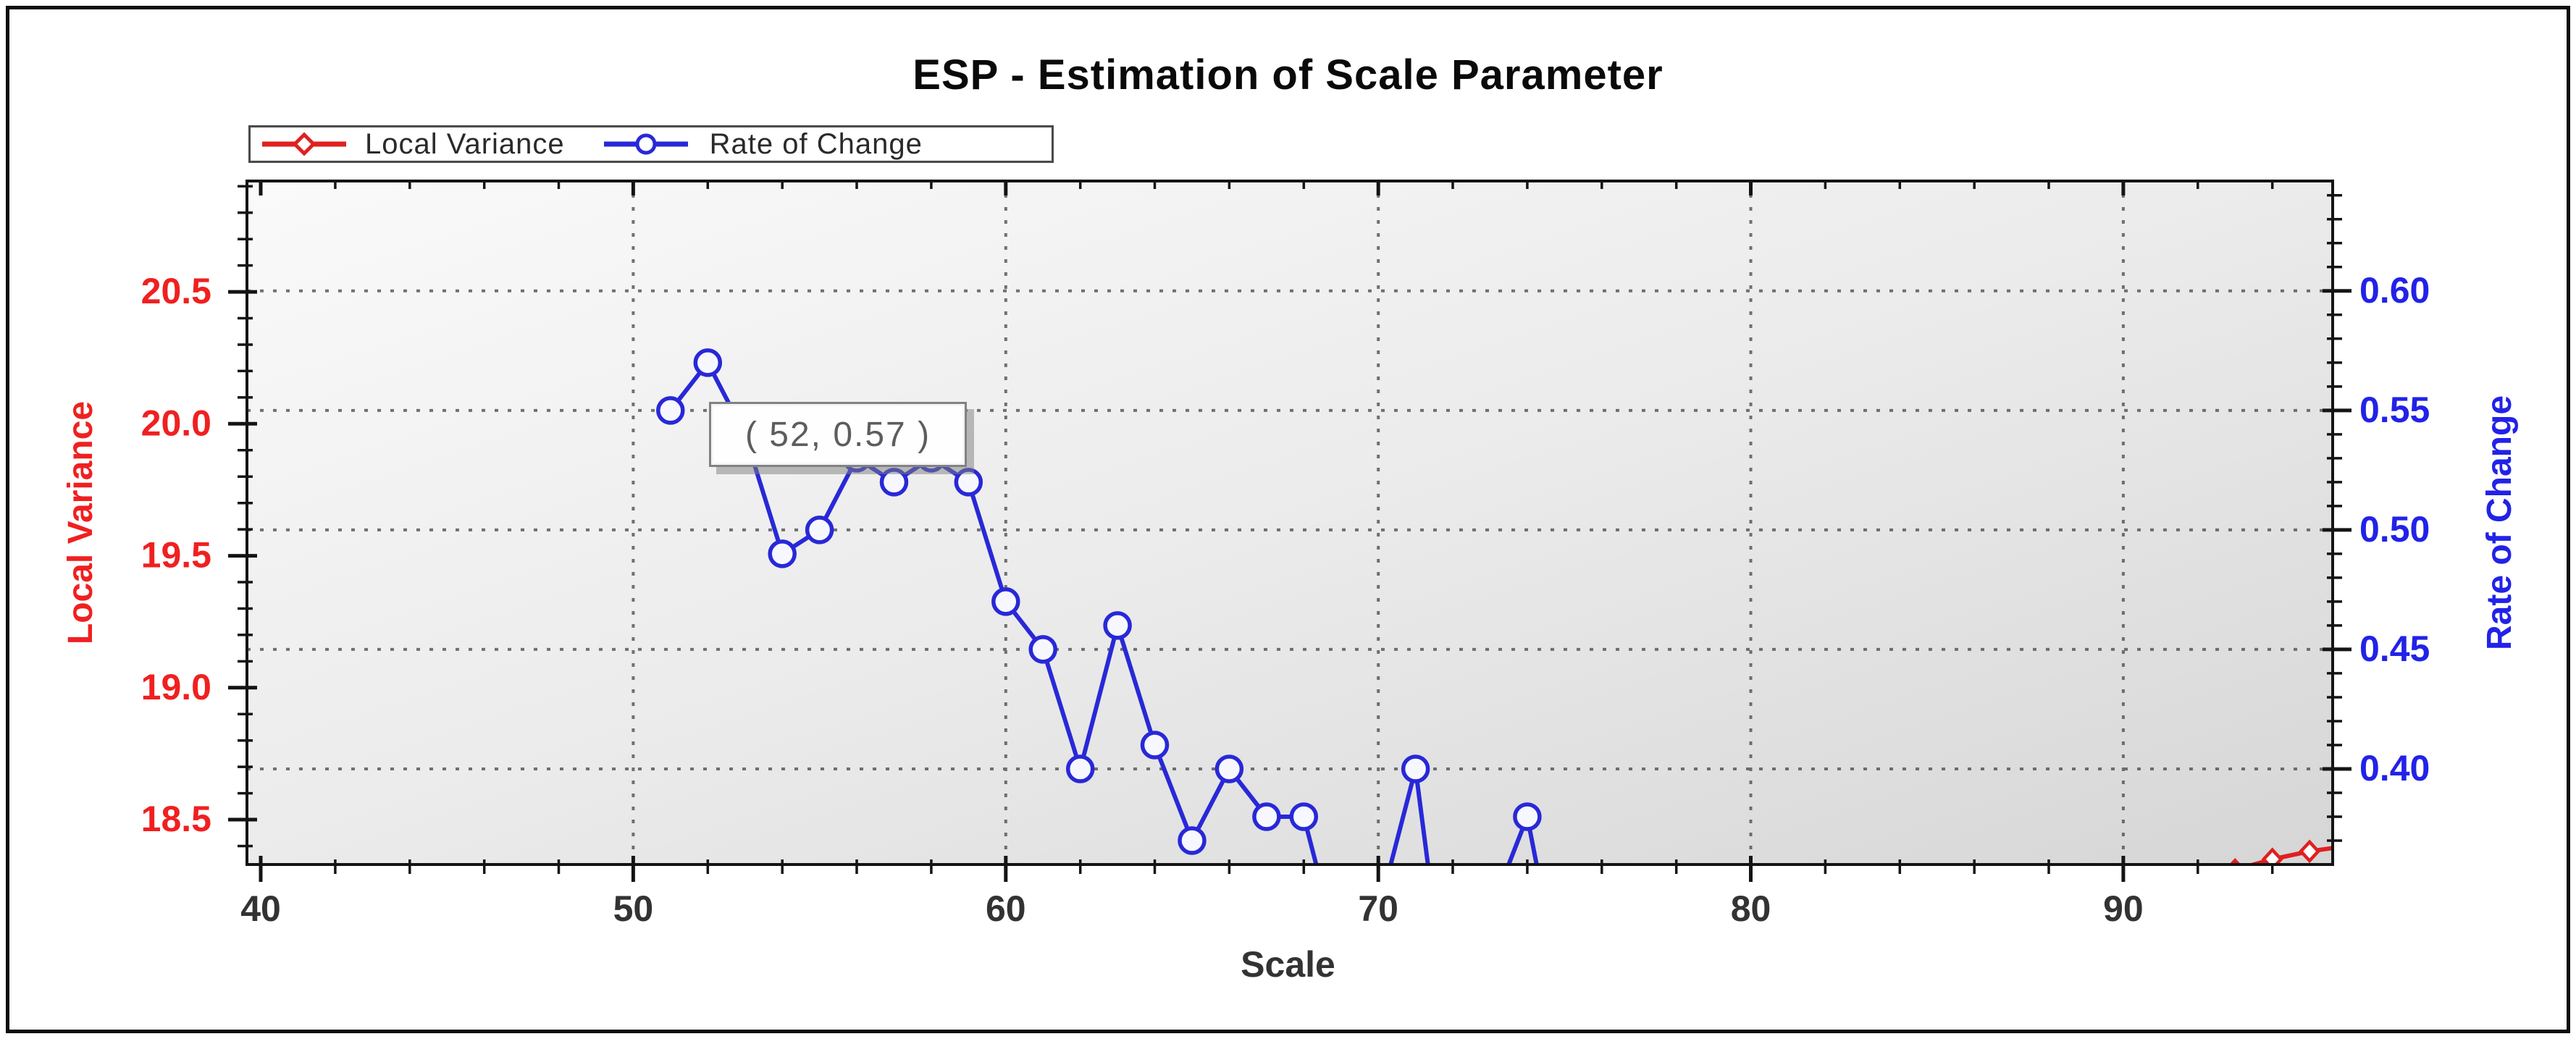 The height and width of the screenshot is (1039, 2576). I want to click on marker-rate-of-change-x52, so click(708, 362).